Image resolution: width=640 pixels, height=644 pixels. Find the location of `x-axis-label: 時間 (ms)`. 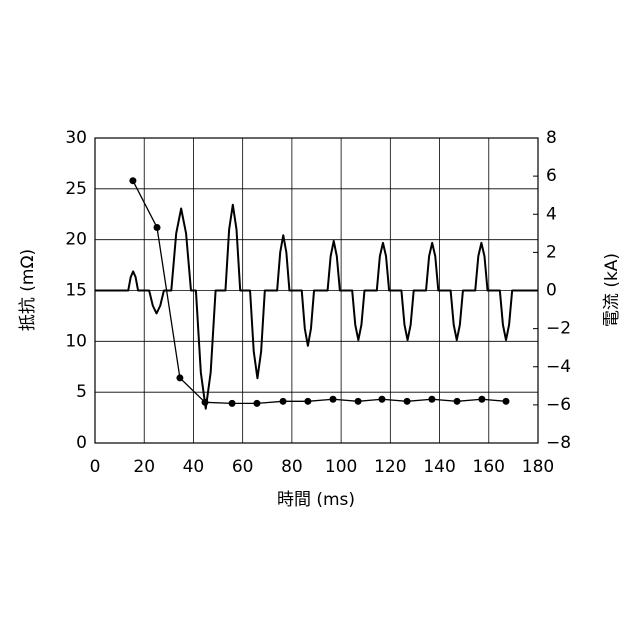

x-axis-label: 時間 (ms) is located at coordinates (316, 500).